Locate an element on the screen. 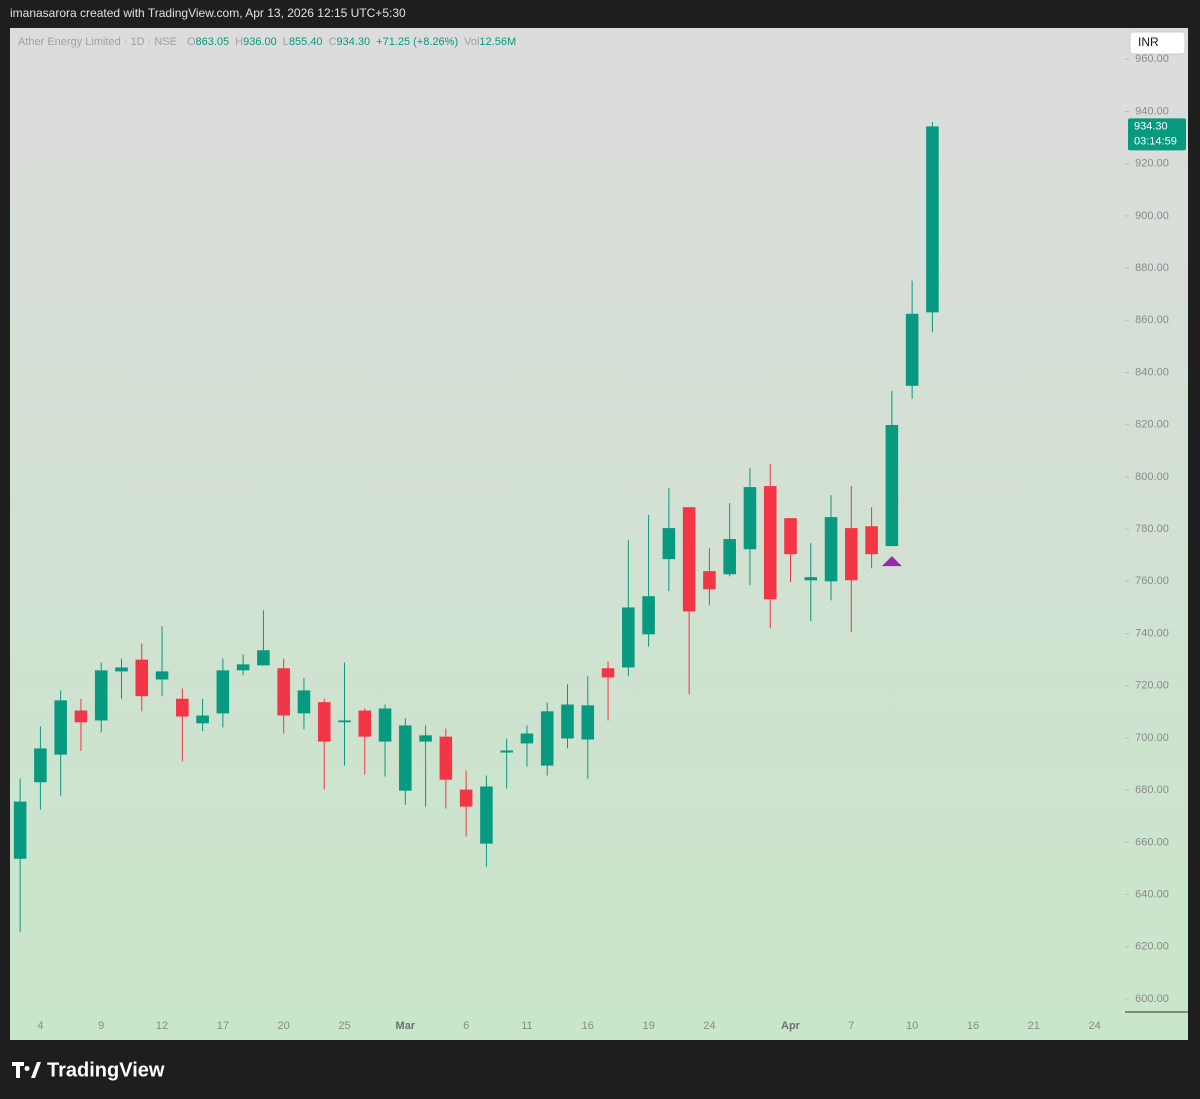 The image size is (1200, 1099). y-tick-label: 600.00 is located at coordinates (1152, 999).